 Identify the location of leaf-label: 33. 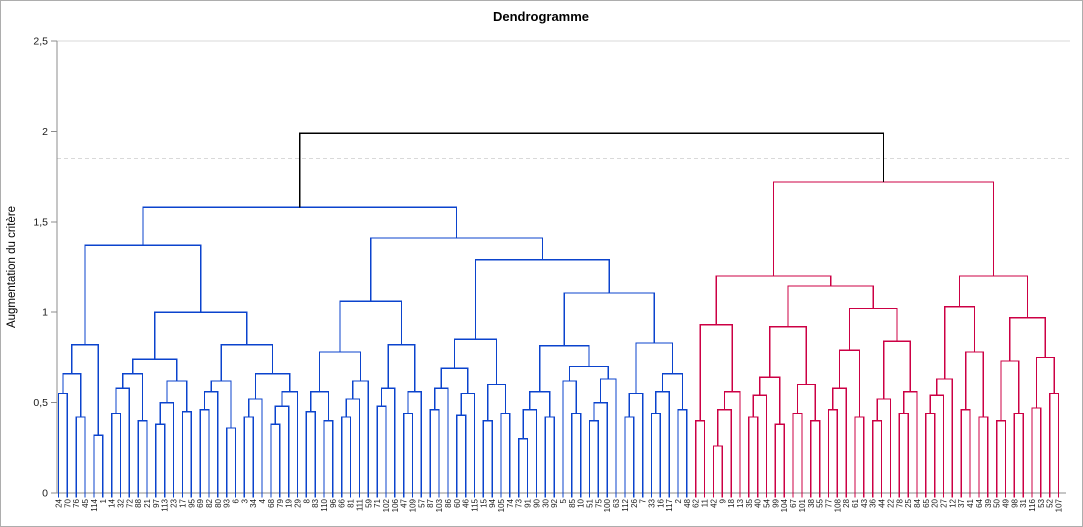
(651, 502).